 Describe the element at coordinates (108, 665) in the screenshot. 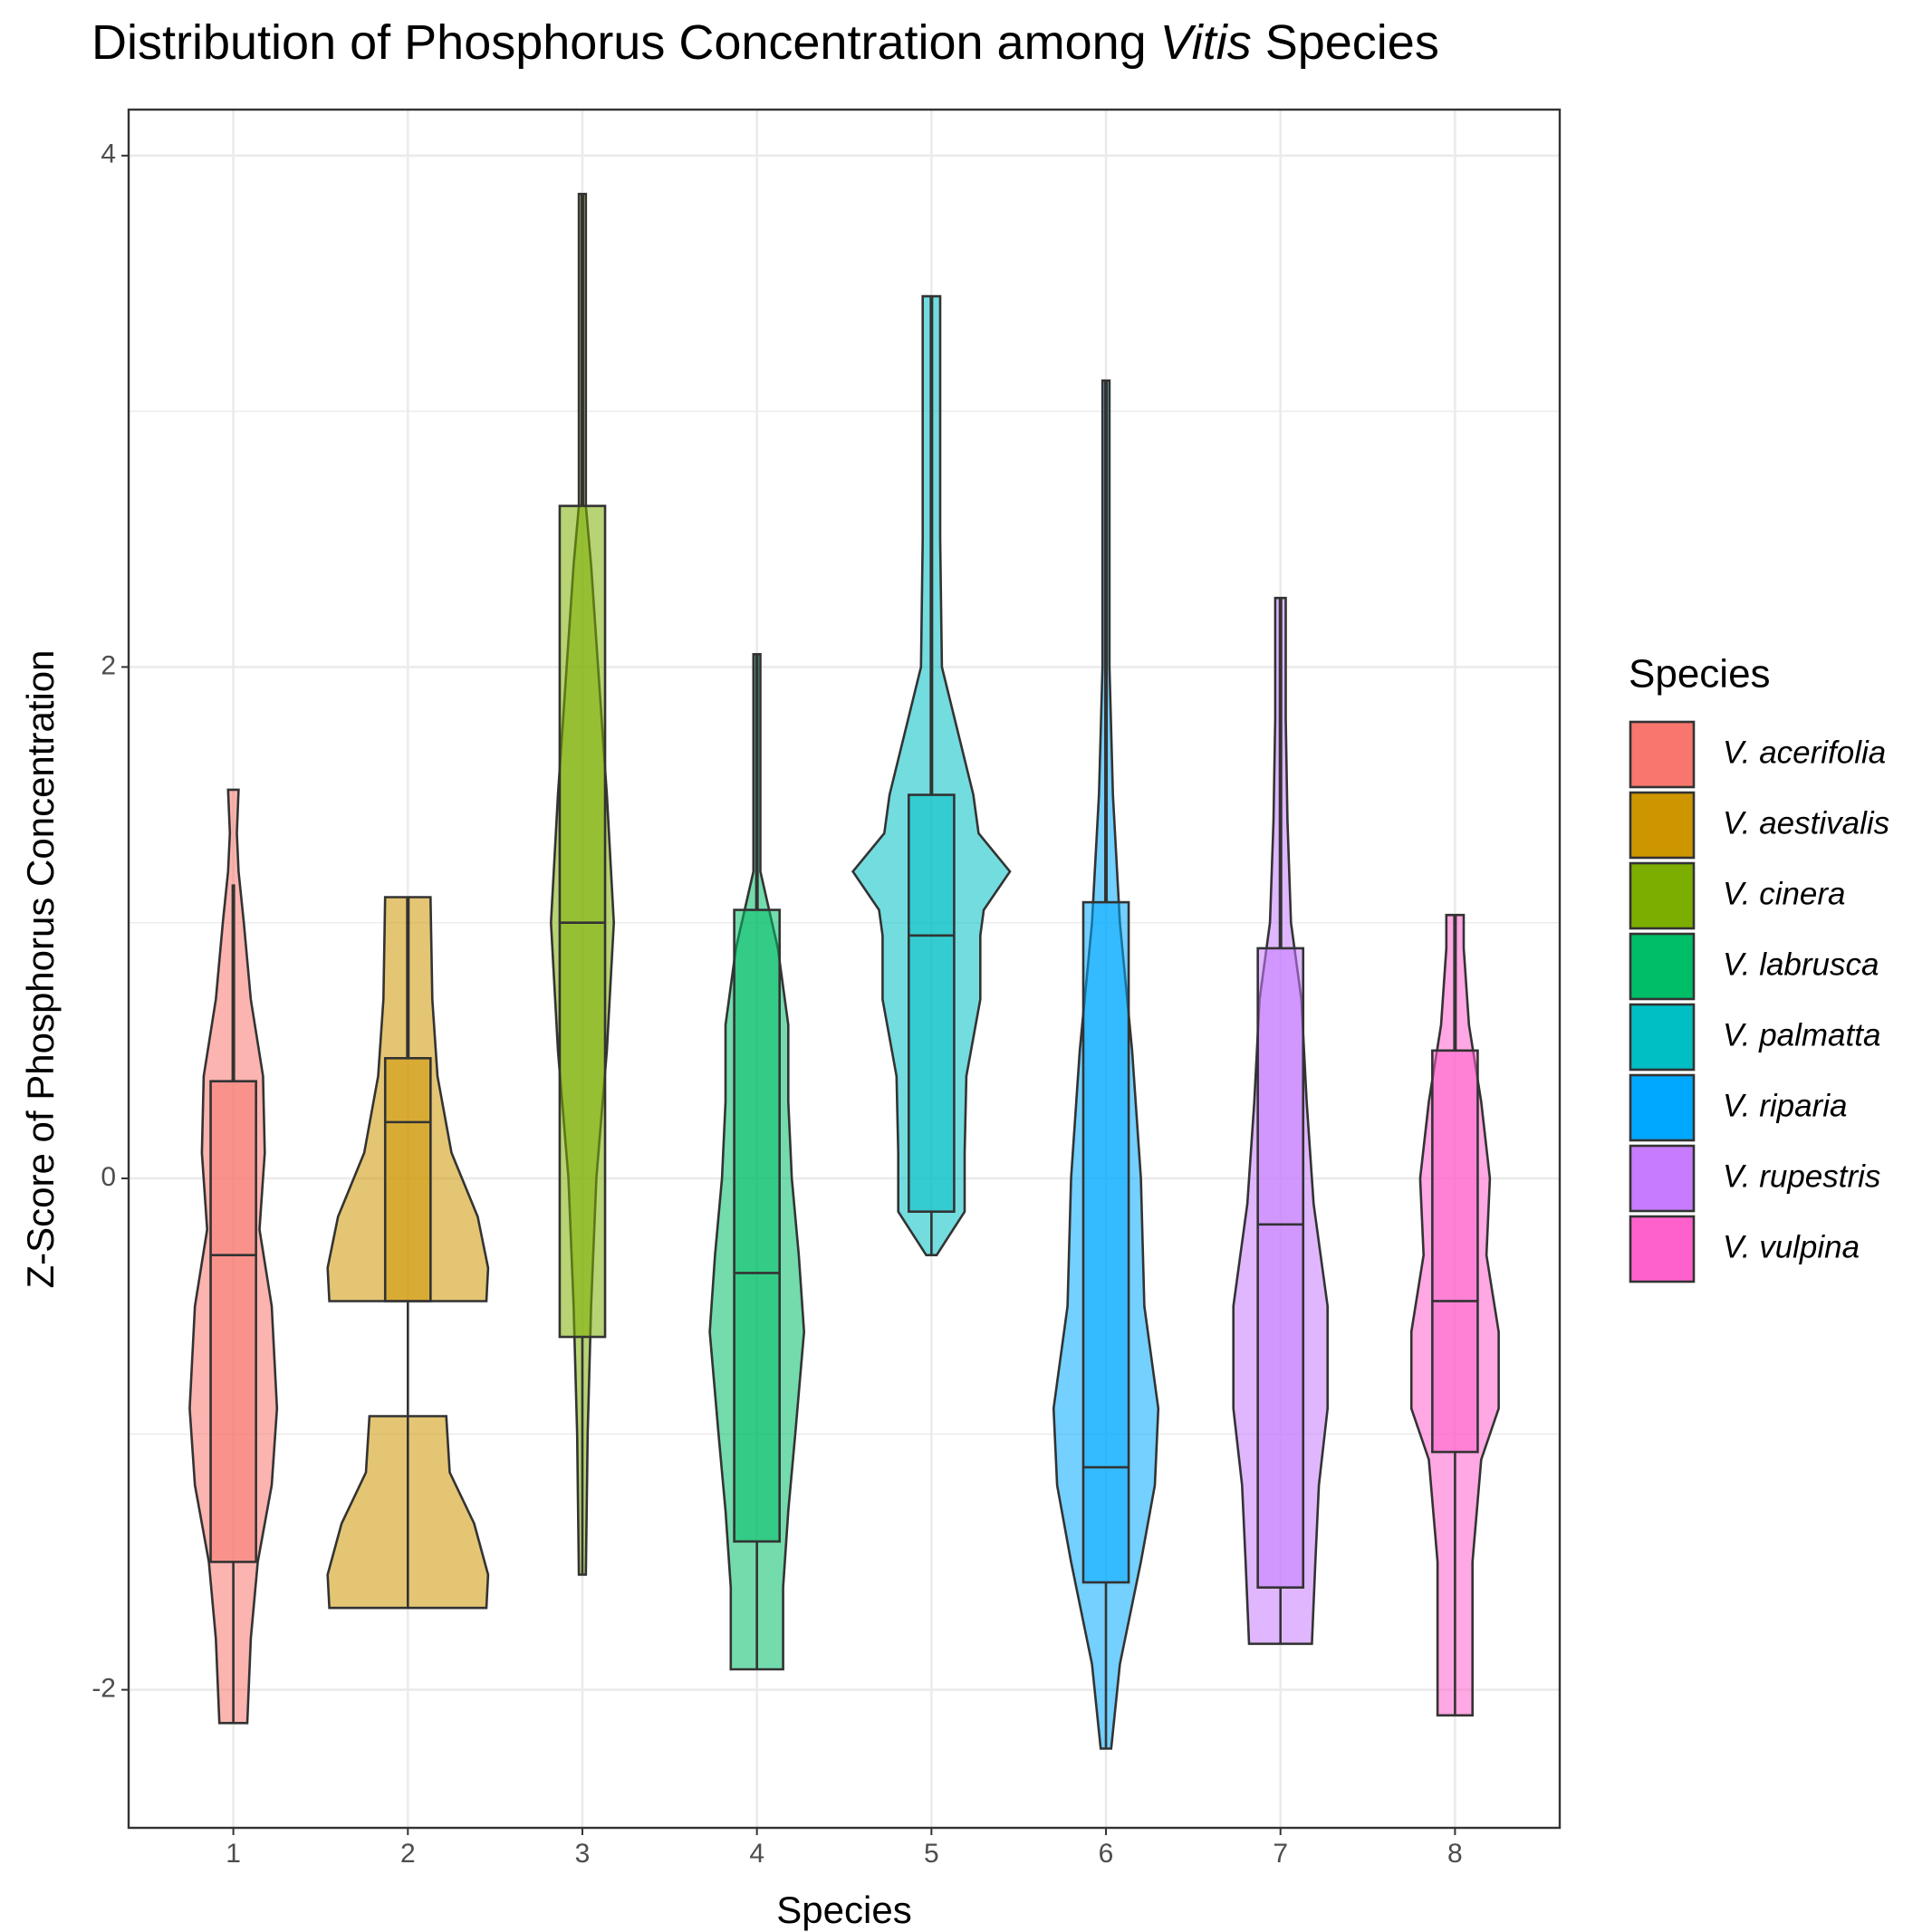

I see `y-tick-label: 2` at that location.